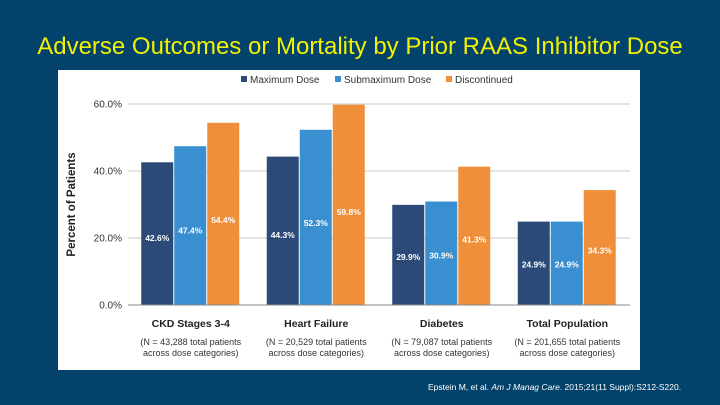 This screenshot has height=405, width=720. What do you see at coordinates (190, 231) in the screenshot?
I see `bar-data-label: 47.4%` at bounding box center [190, 231].